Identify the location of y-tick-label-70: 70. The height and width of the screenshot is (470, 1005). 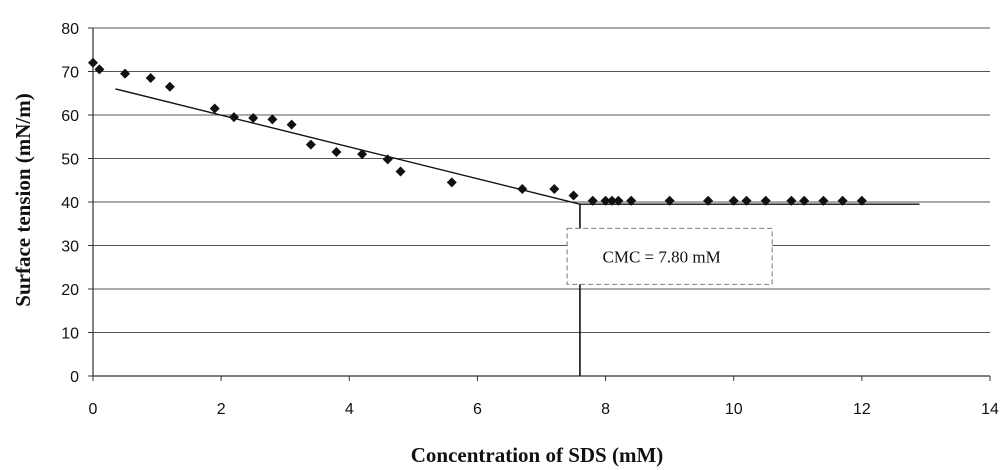
(70, 73).